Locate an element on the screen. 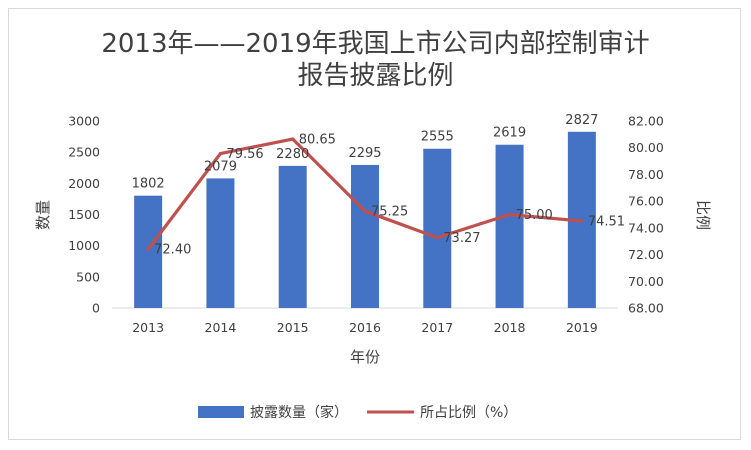 The image size is (751, 450). left-tick-label: 1500 is located at coordinates (84, 214).